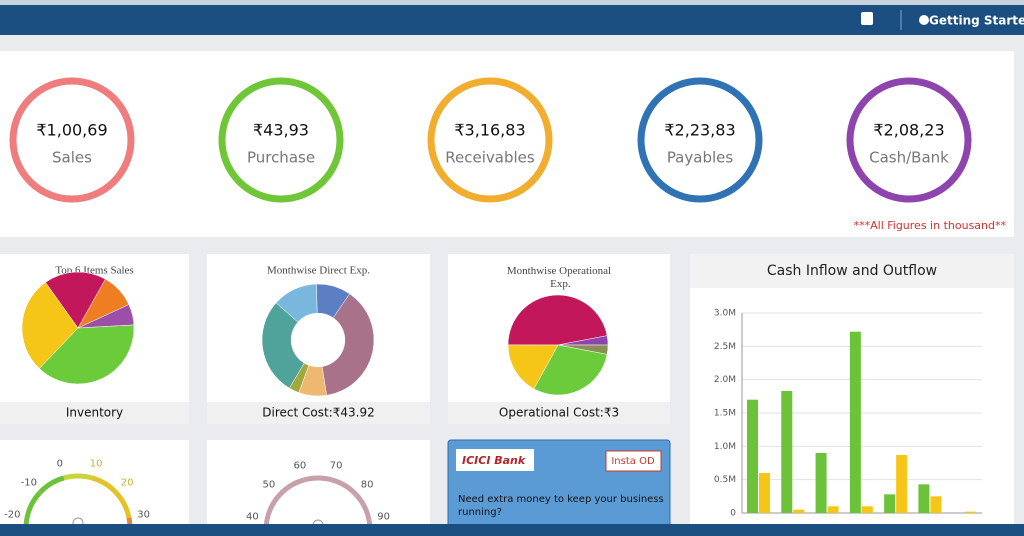 Image resolution: width=1024 pixels, height=536 pixels. I want to click on y-tick-label: 3.0M, so click(725, 314).